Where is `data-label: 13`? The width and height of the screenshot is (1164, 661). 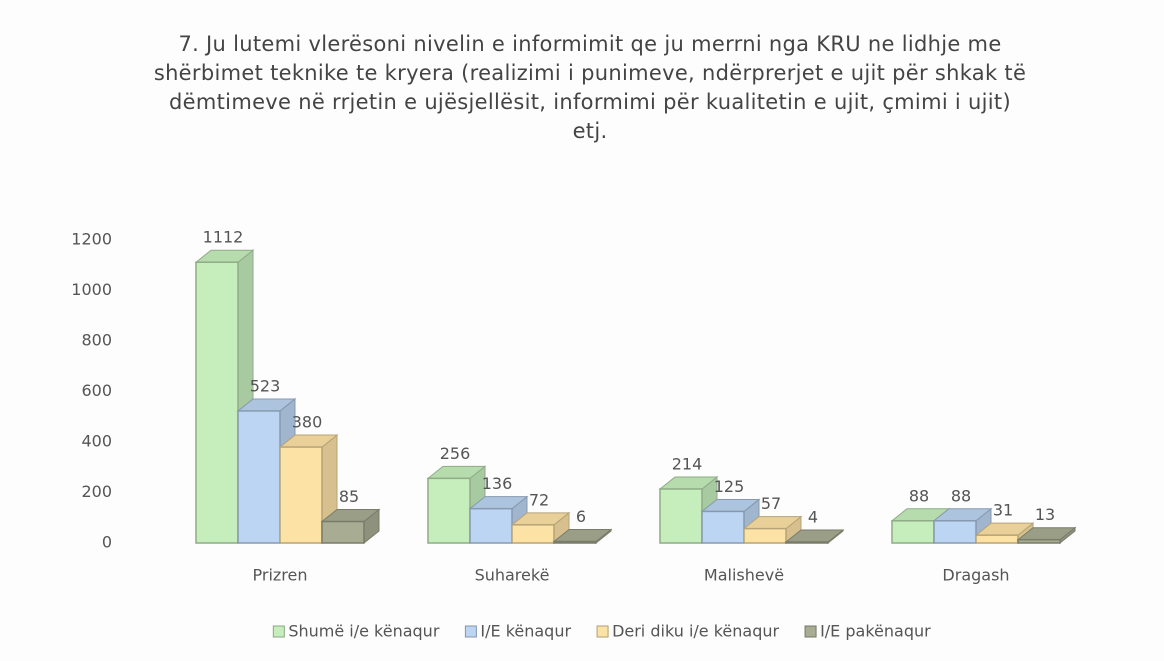 data-label: 13 is located at coordinates (1045, 514).